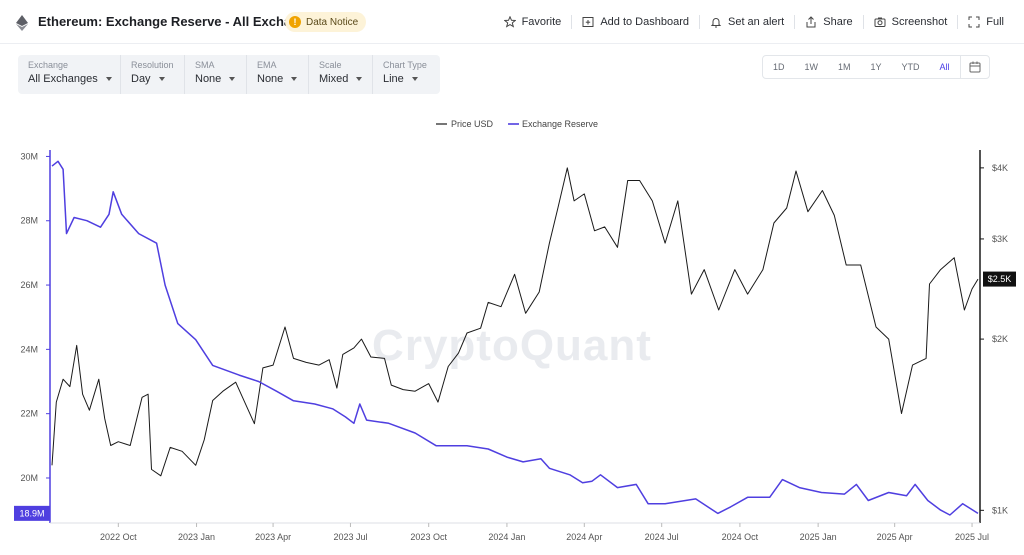 This screenshot has width=1024, height=555. Describe the element at coordinates (716, 23) in the screenshot. I see `bell-icon` at that location.